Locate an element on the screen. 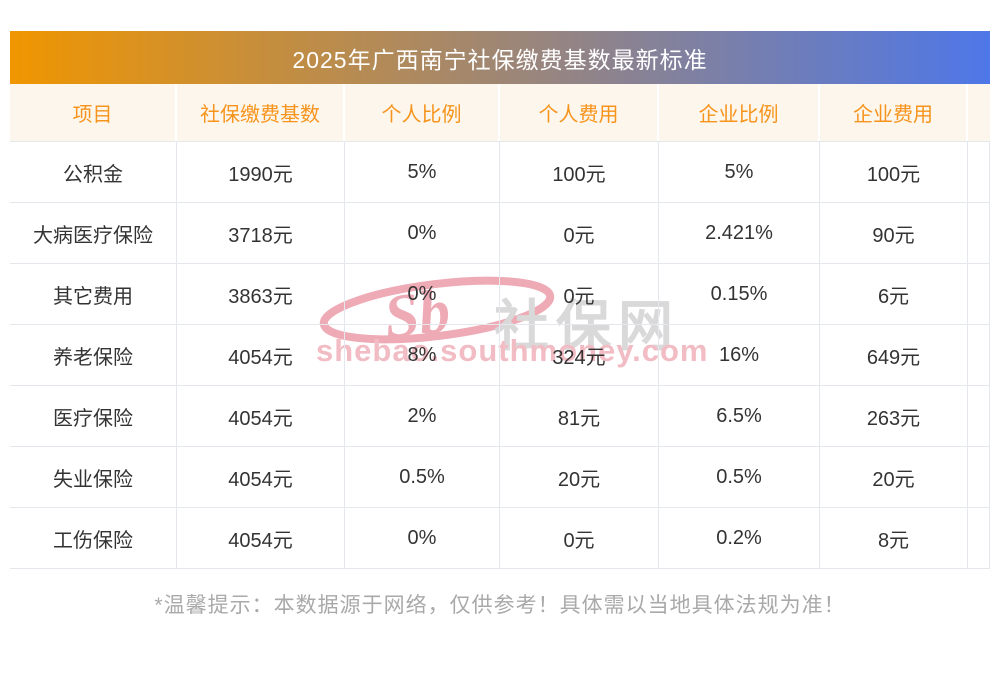  cell-company-fee: 100元 is located at coordinates (894, 172).